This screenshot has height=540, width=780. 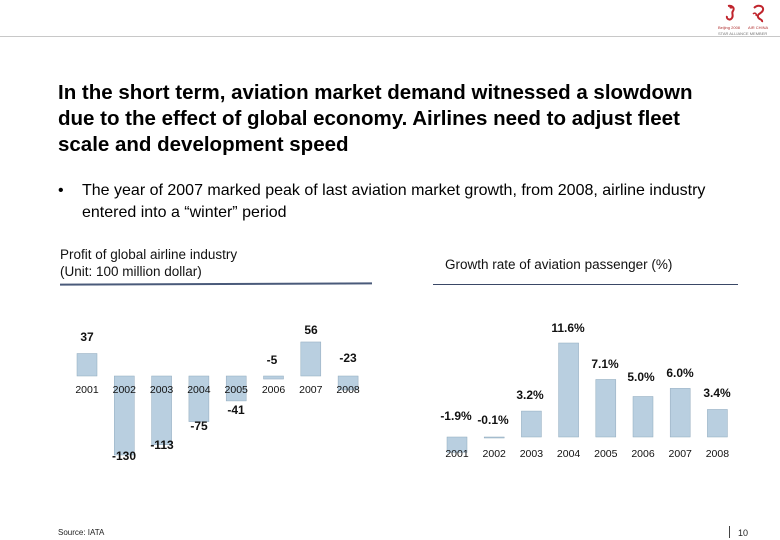 I want to click on profit-bar-2005, so click(x=236, y=388).